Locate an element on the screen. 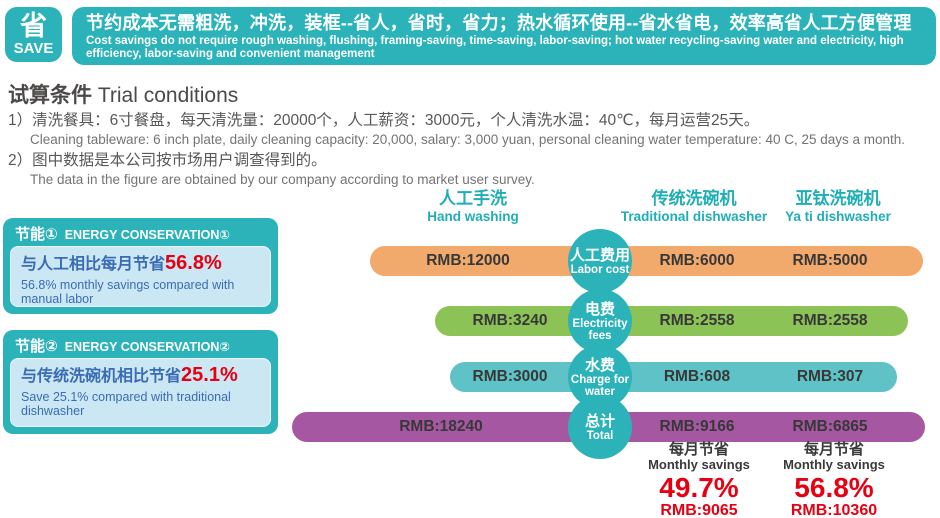 Image resolution: width=940 pixels, height=518 pixels. energy-box-1-claim: 与人工相比每月节省56.8% is located at coordinates (121, 263).